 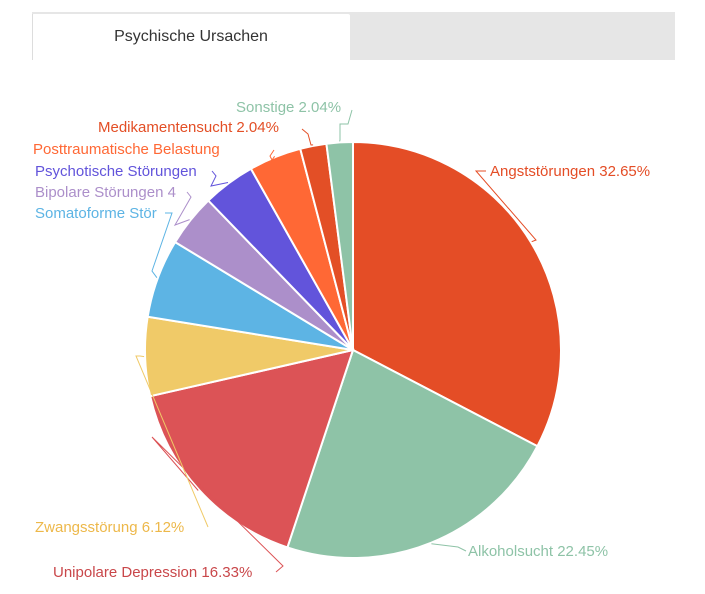 What do you see at coordinates (116, 171) in the screenshot?
I see `pie-label-6: Psychotische Störungen` at bounding box center [116, 171].